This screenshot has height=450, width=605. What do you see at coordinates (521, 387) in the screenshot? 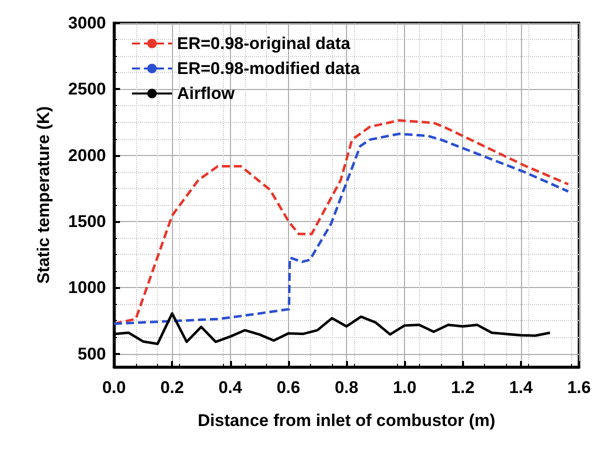
I see `x-tick-label: 1.4` at bounding box center [521, 387].